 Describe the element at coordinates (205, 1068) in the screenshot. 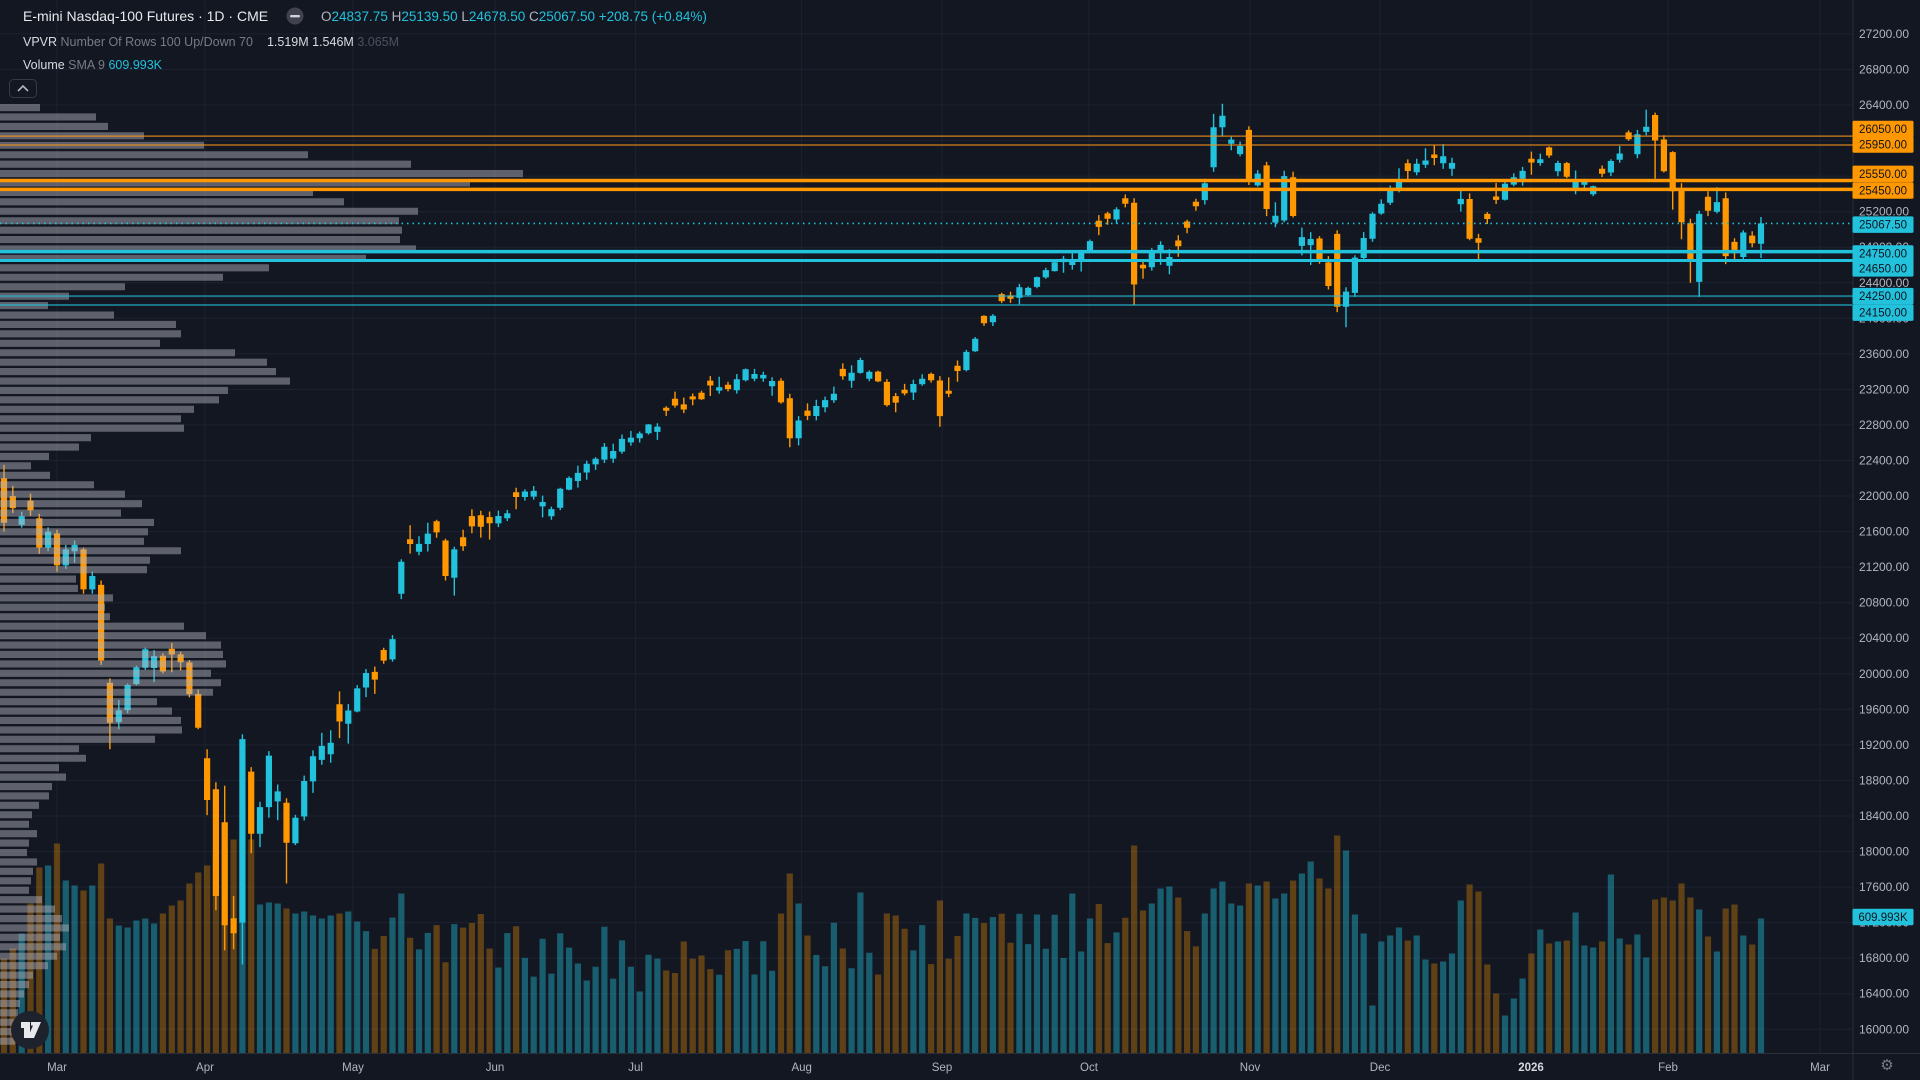

I see `svg-text: Apr` at that location.